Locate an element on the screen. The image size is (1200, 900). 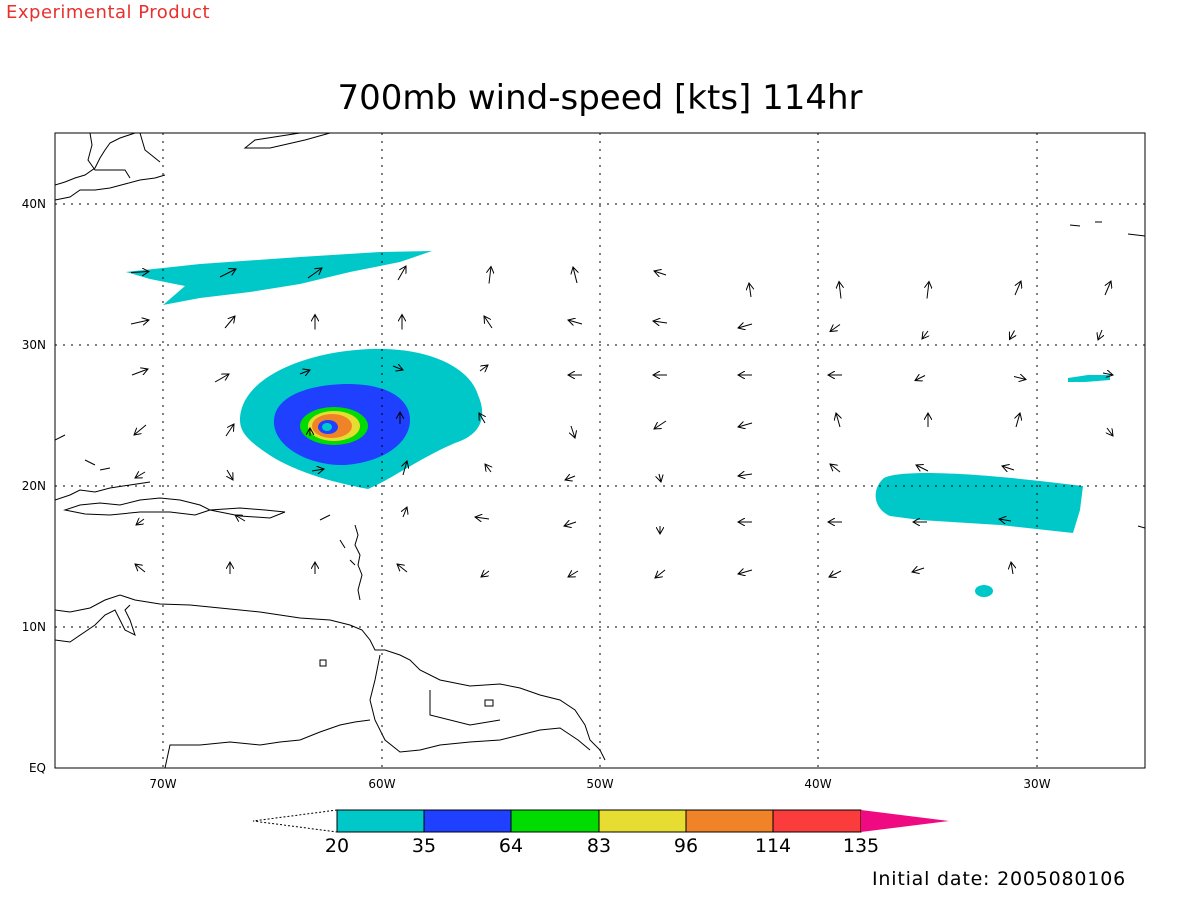
y-axis-labels: EQ 10N 20N 30N 40N is located at coordinates (34, 486).